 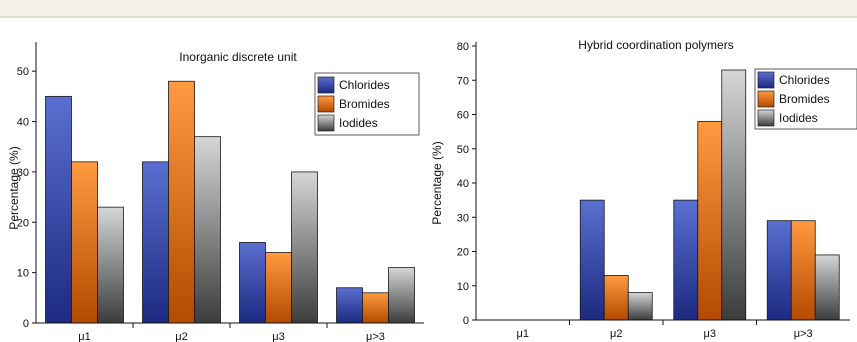 I want to click on bar-bromides-mu1, so click(x=84, y=242).